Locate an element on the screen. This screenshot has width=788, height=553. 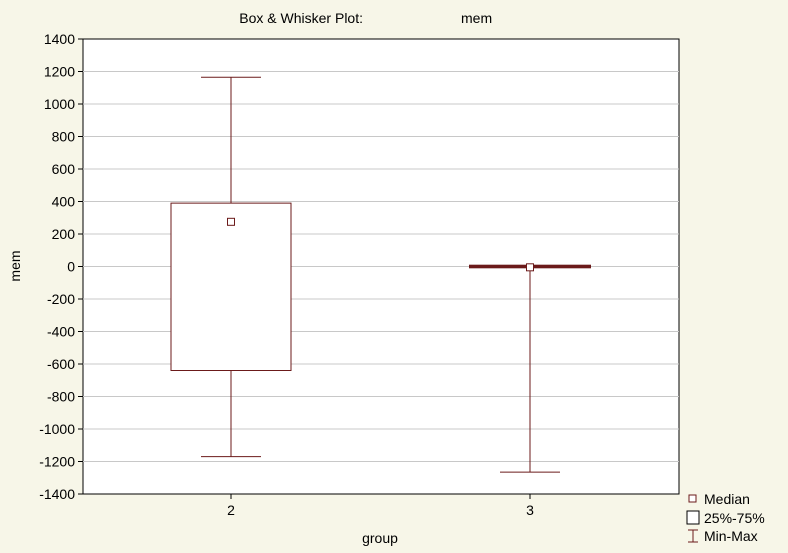
y-tick-label: 1200 is located at coordinates (59, 72).